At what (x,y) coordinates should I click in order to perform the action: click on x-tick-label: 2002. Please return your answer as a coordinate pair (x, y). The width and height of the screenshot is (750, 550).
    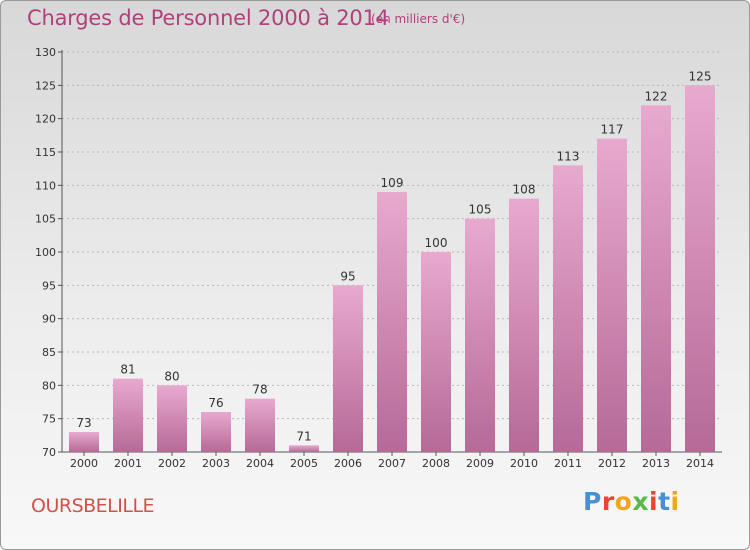
    Looking at the image, I should click on (172, 463).